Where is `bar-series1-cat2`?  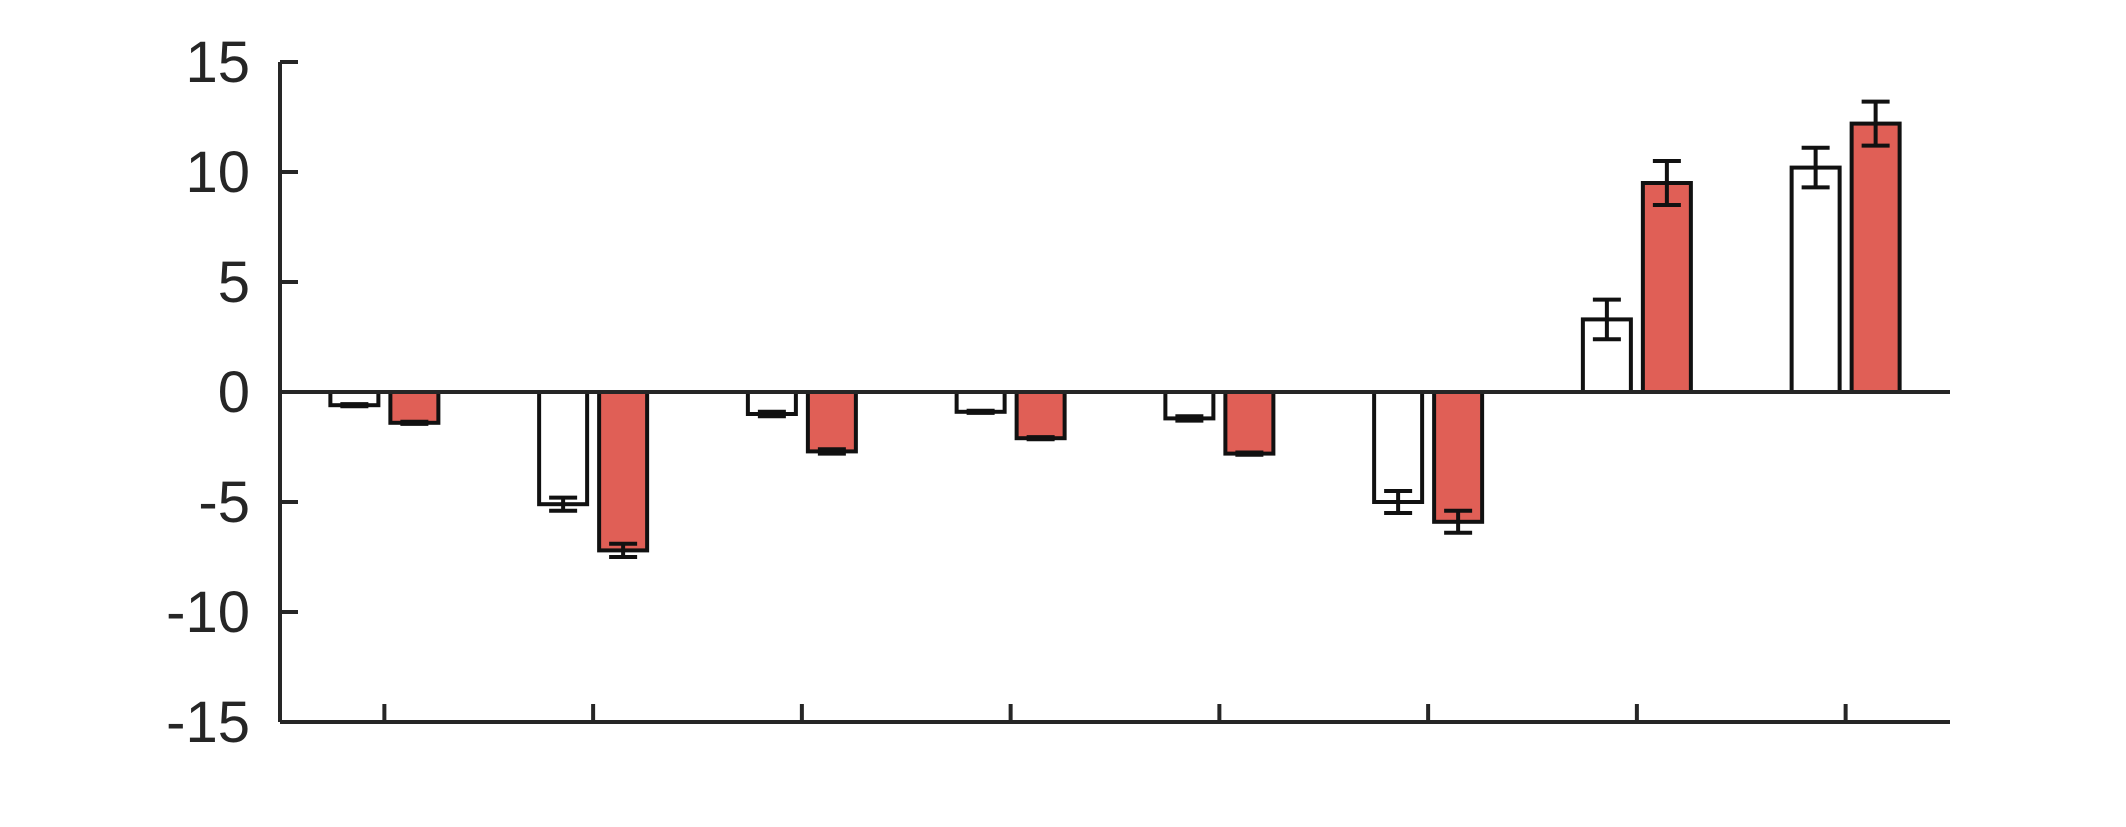
bar-series1-cat2 is located at coordinates (563, 448).